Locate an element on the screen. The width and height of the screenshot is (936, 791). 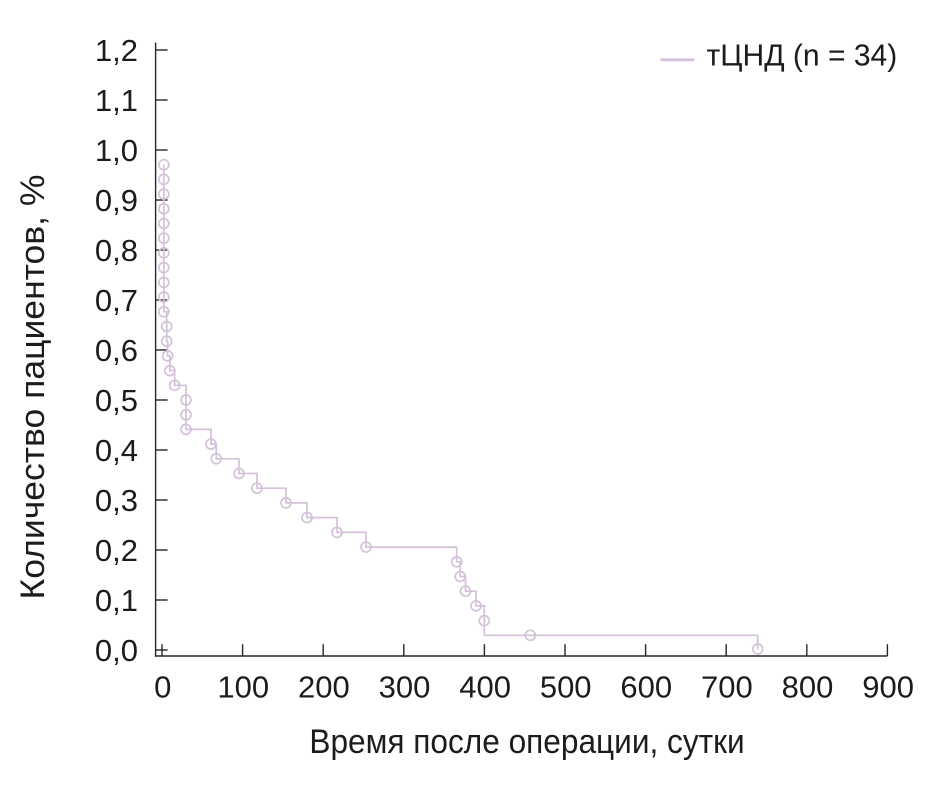
svg-text: 1,0 is located at coordinates (116, 150).